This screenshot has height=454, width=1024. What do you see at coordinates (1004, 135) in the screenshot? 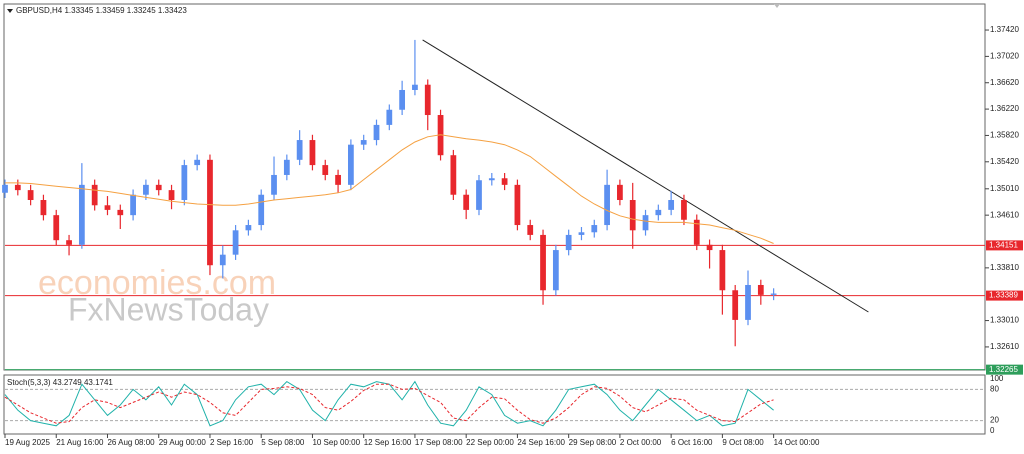
I see `y-tick-label: 1.35820` at bounding box center [1004, 135].